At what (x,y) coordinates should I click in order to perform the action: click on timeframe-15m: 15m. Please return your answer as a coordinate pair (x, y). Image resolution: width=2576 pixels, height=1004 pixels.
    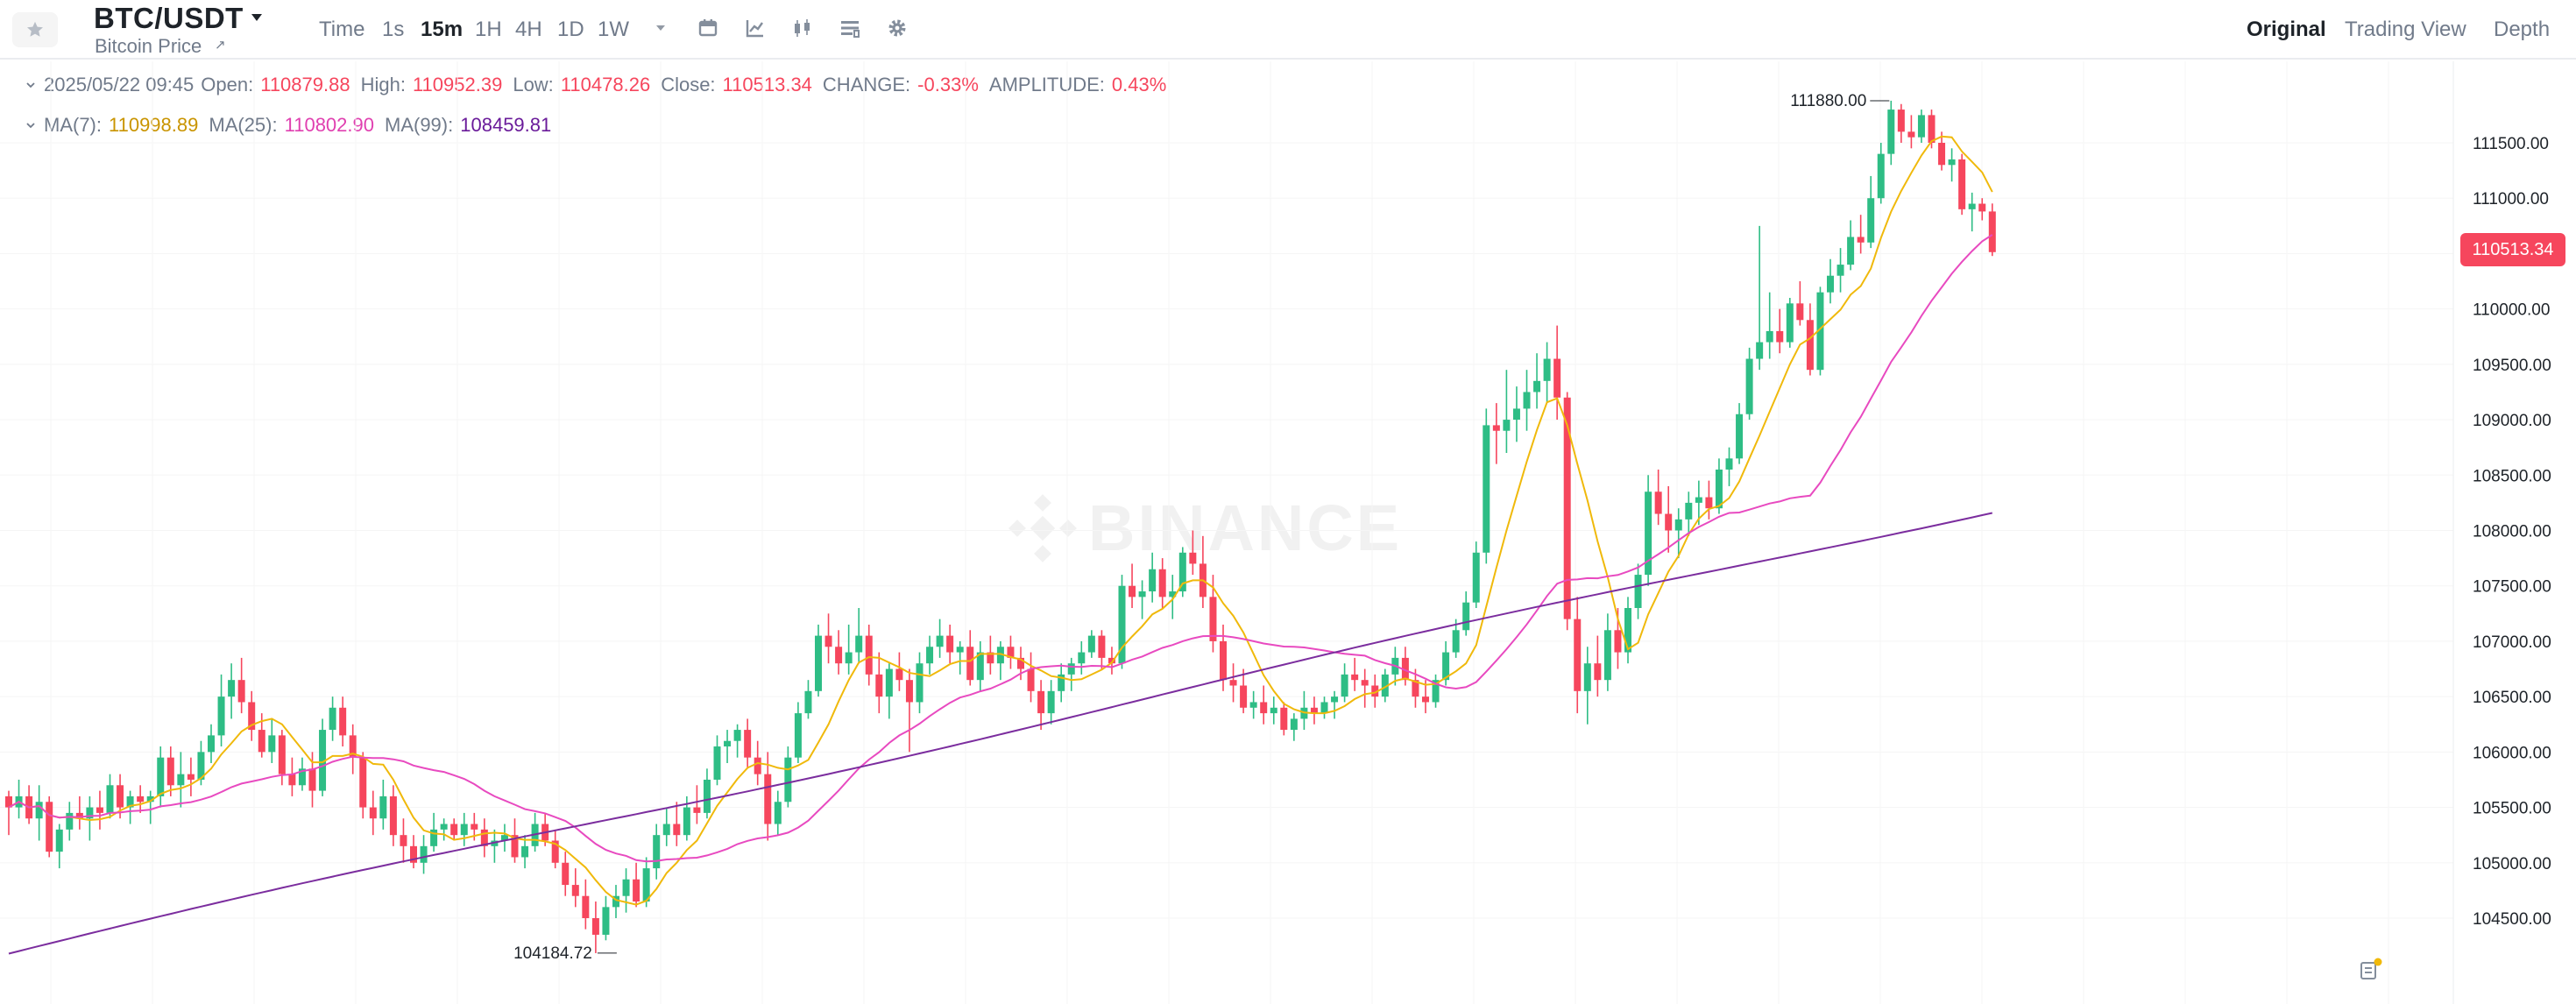
    Looking at the image, I should click on (442, 30).